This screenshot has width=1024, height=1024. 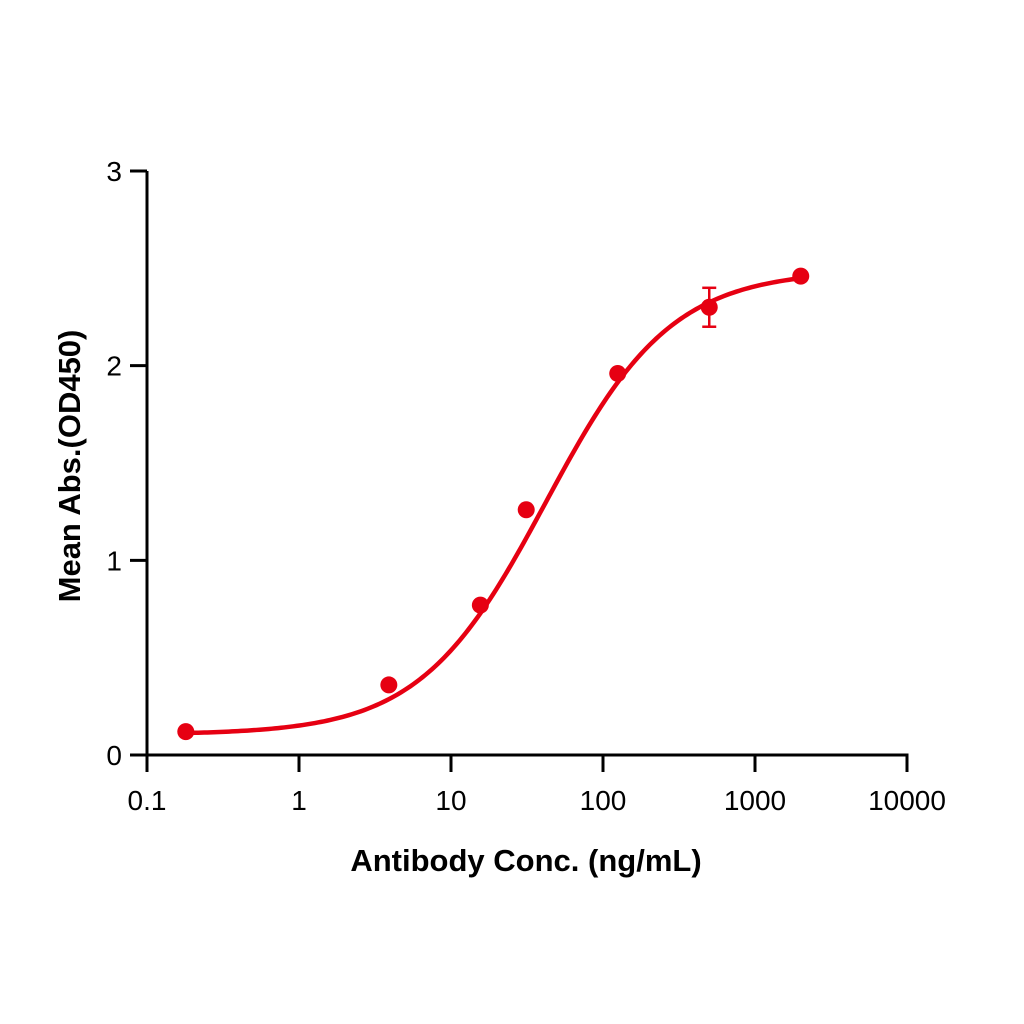 I want to click on x-tick-label: 1000, so click(x=755, y=800).